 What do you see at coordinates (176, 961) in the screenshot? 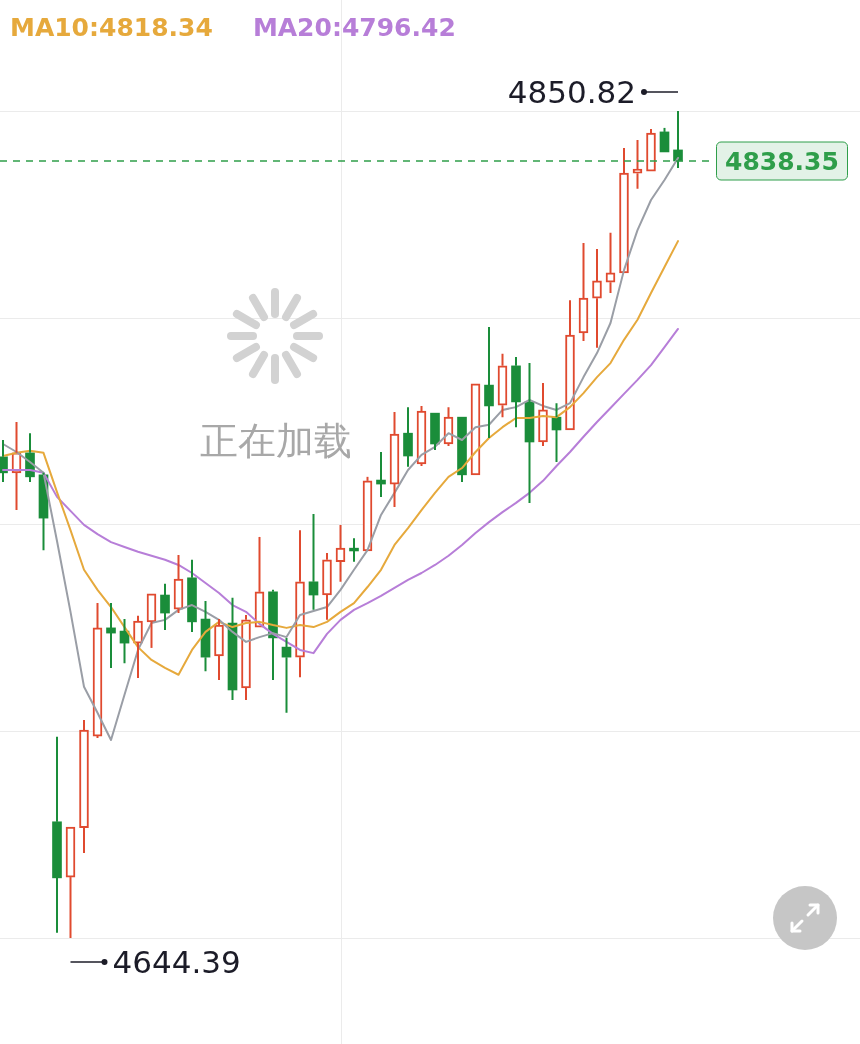
I see `text: 4644.39` at bounding box center [176, 961].